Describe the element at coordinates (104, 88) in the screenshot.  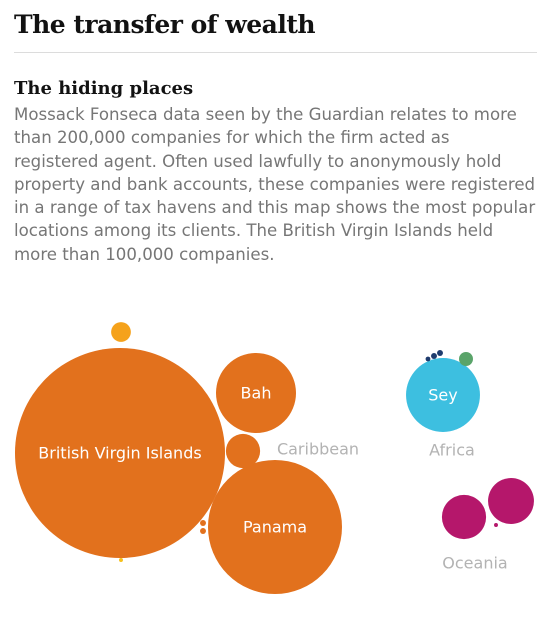
I see `subtitle: The hiding places` at that location.